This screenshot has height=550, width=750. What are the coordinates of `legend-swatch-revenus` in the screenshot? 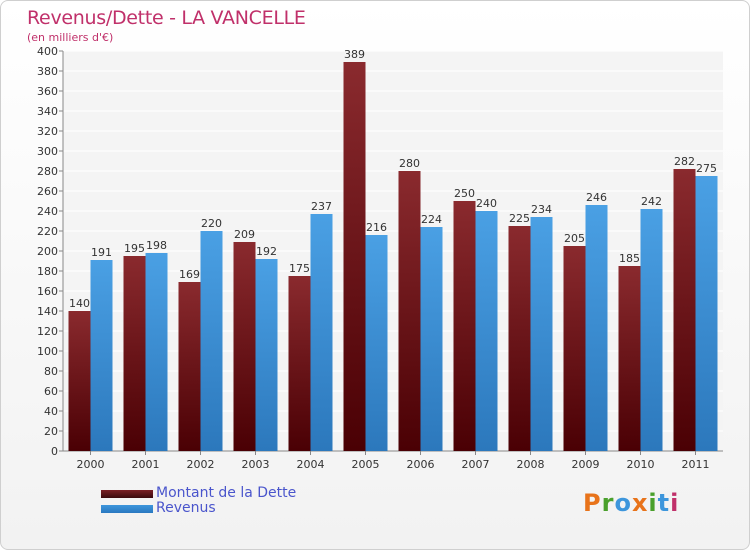 It's located at (127, 509).